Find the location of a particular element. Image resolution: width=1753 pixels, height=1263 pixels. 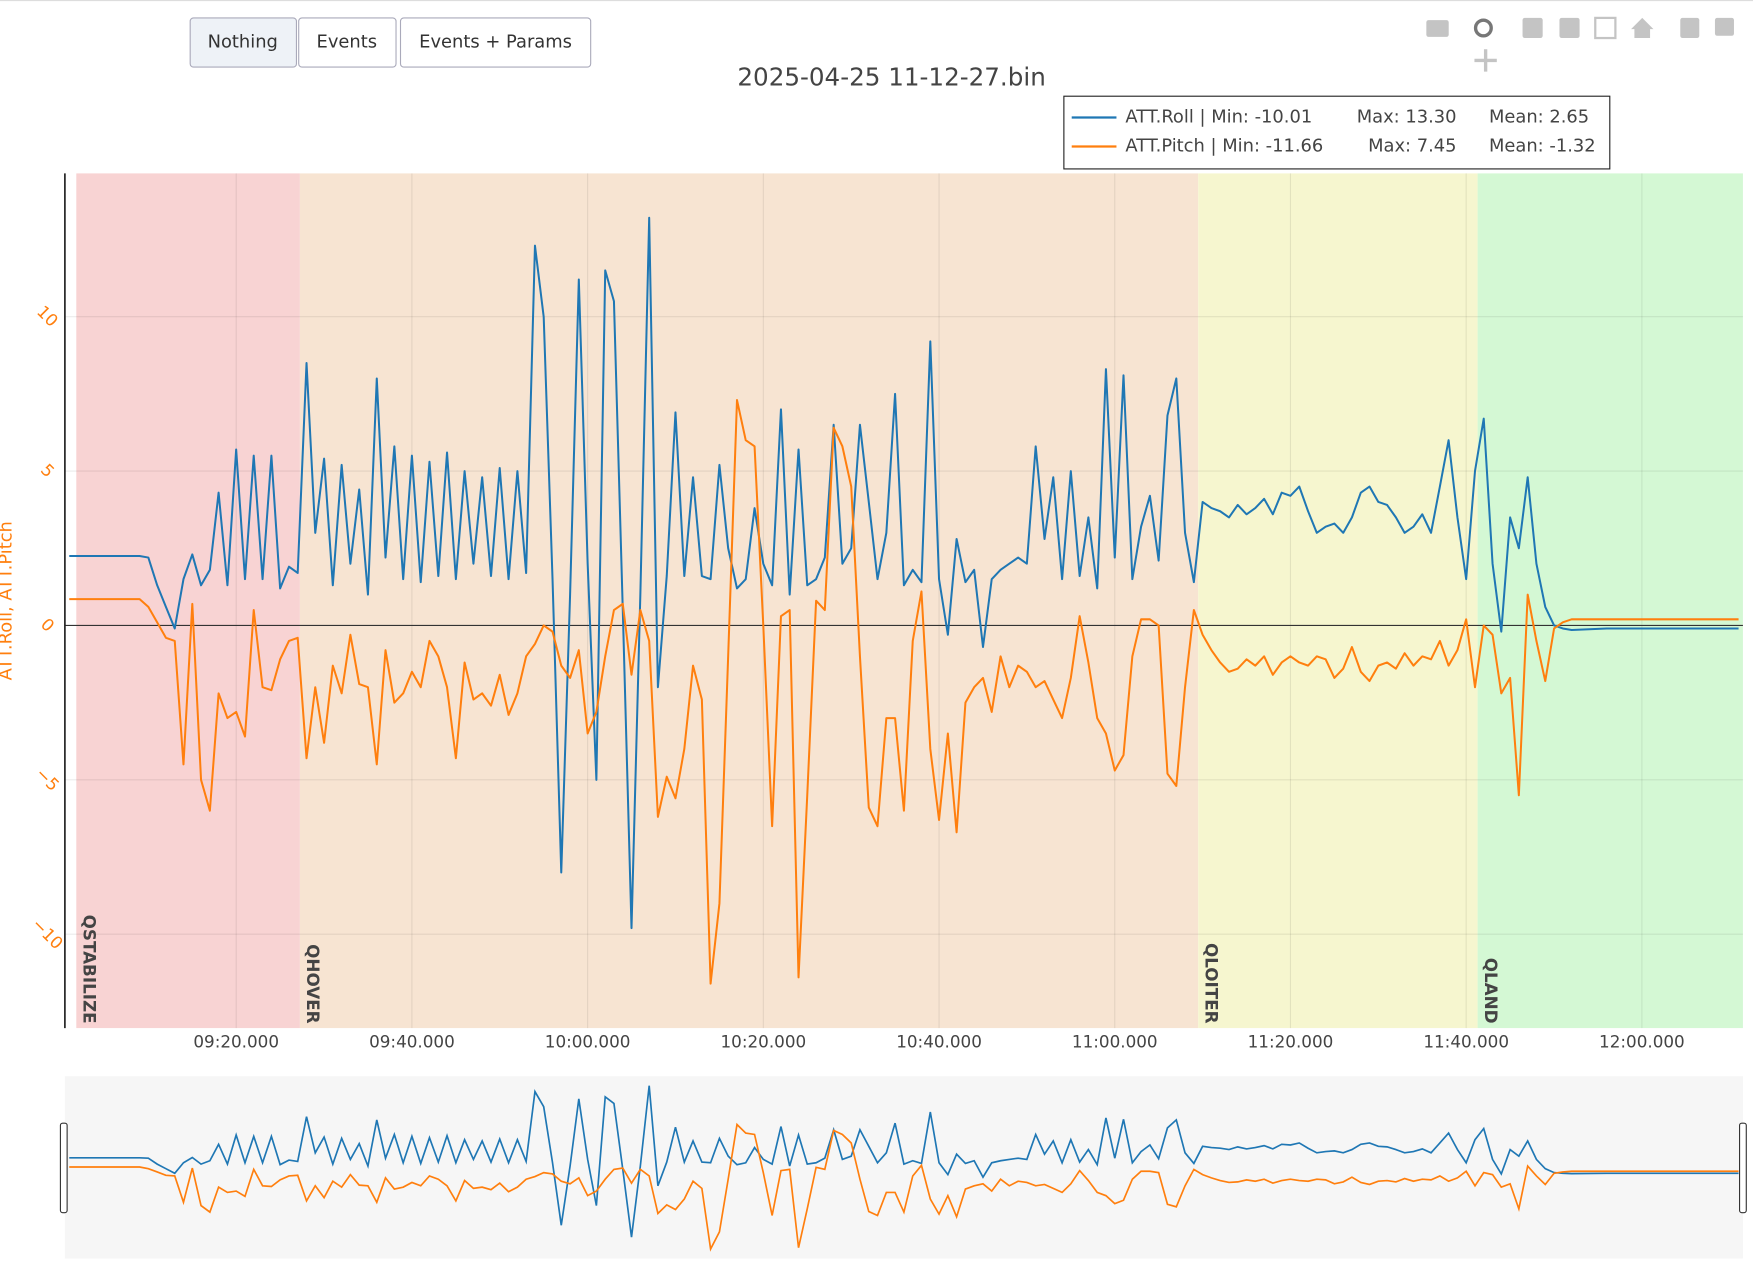

x-tick-label: 11:20.000 is located at coordinates (1291, 1042).